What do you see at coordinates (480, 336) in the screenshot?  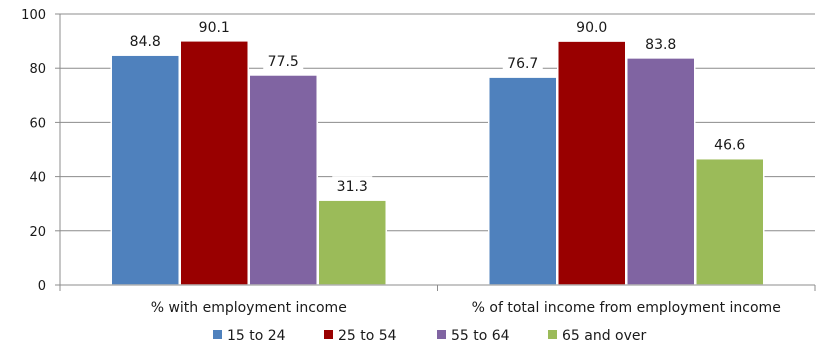 I see `legend-label: 55 to 64` at bounding box center [480, 336].